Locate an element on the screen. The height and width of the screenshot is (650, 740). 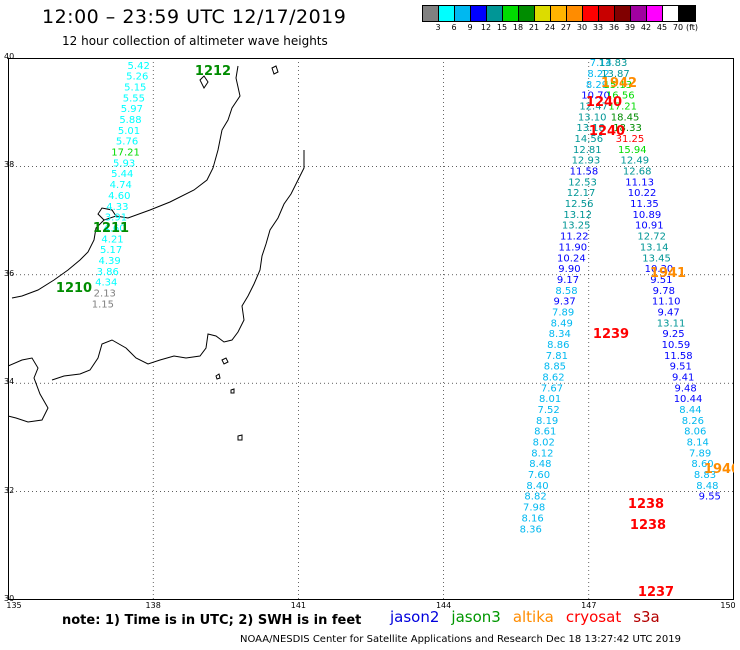
wave-height-value: 7.60 is located at coordinates (539, 475).